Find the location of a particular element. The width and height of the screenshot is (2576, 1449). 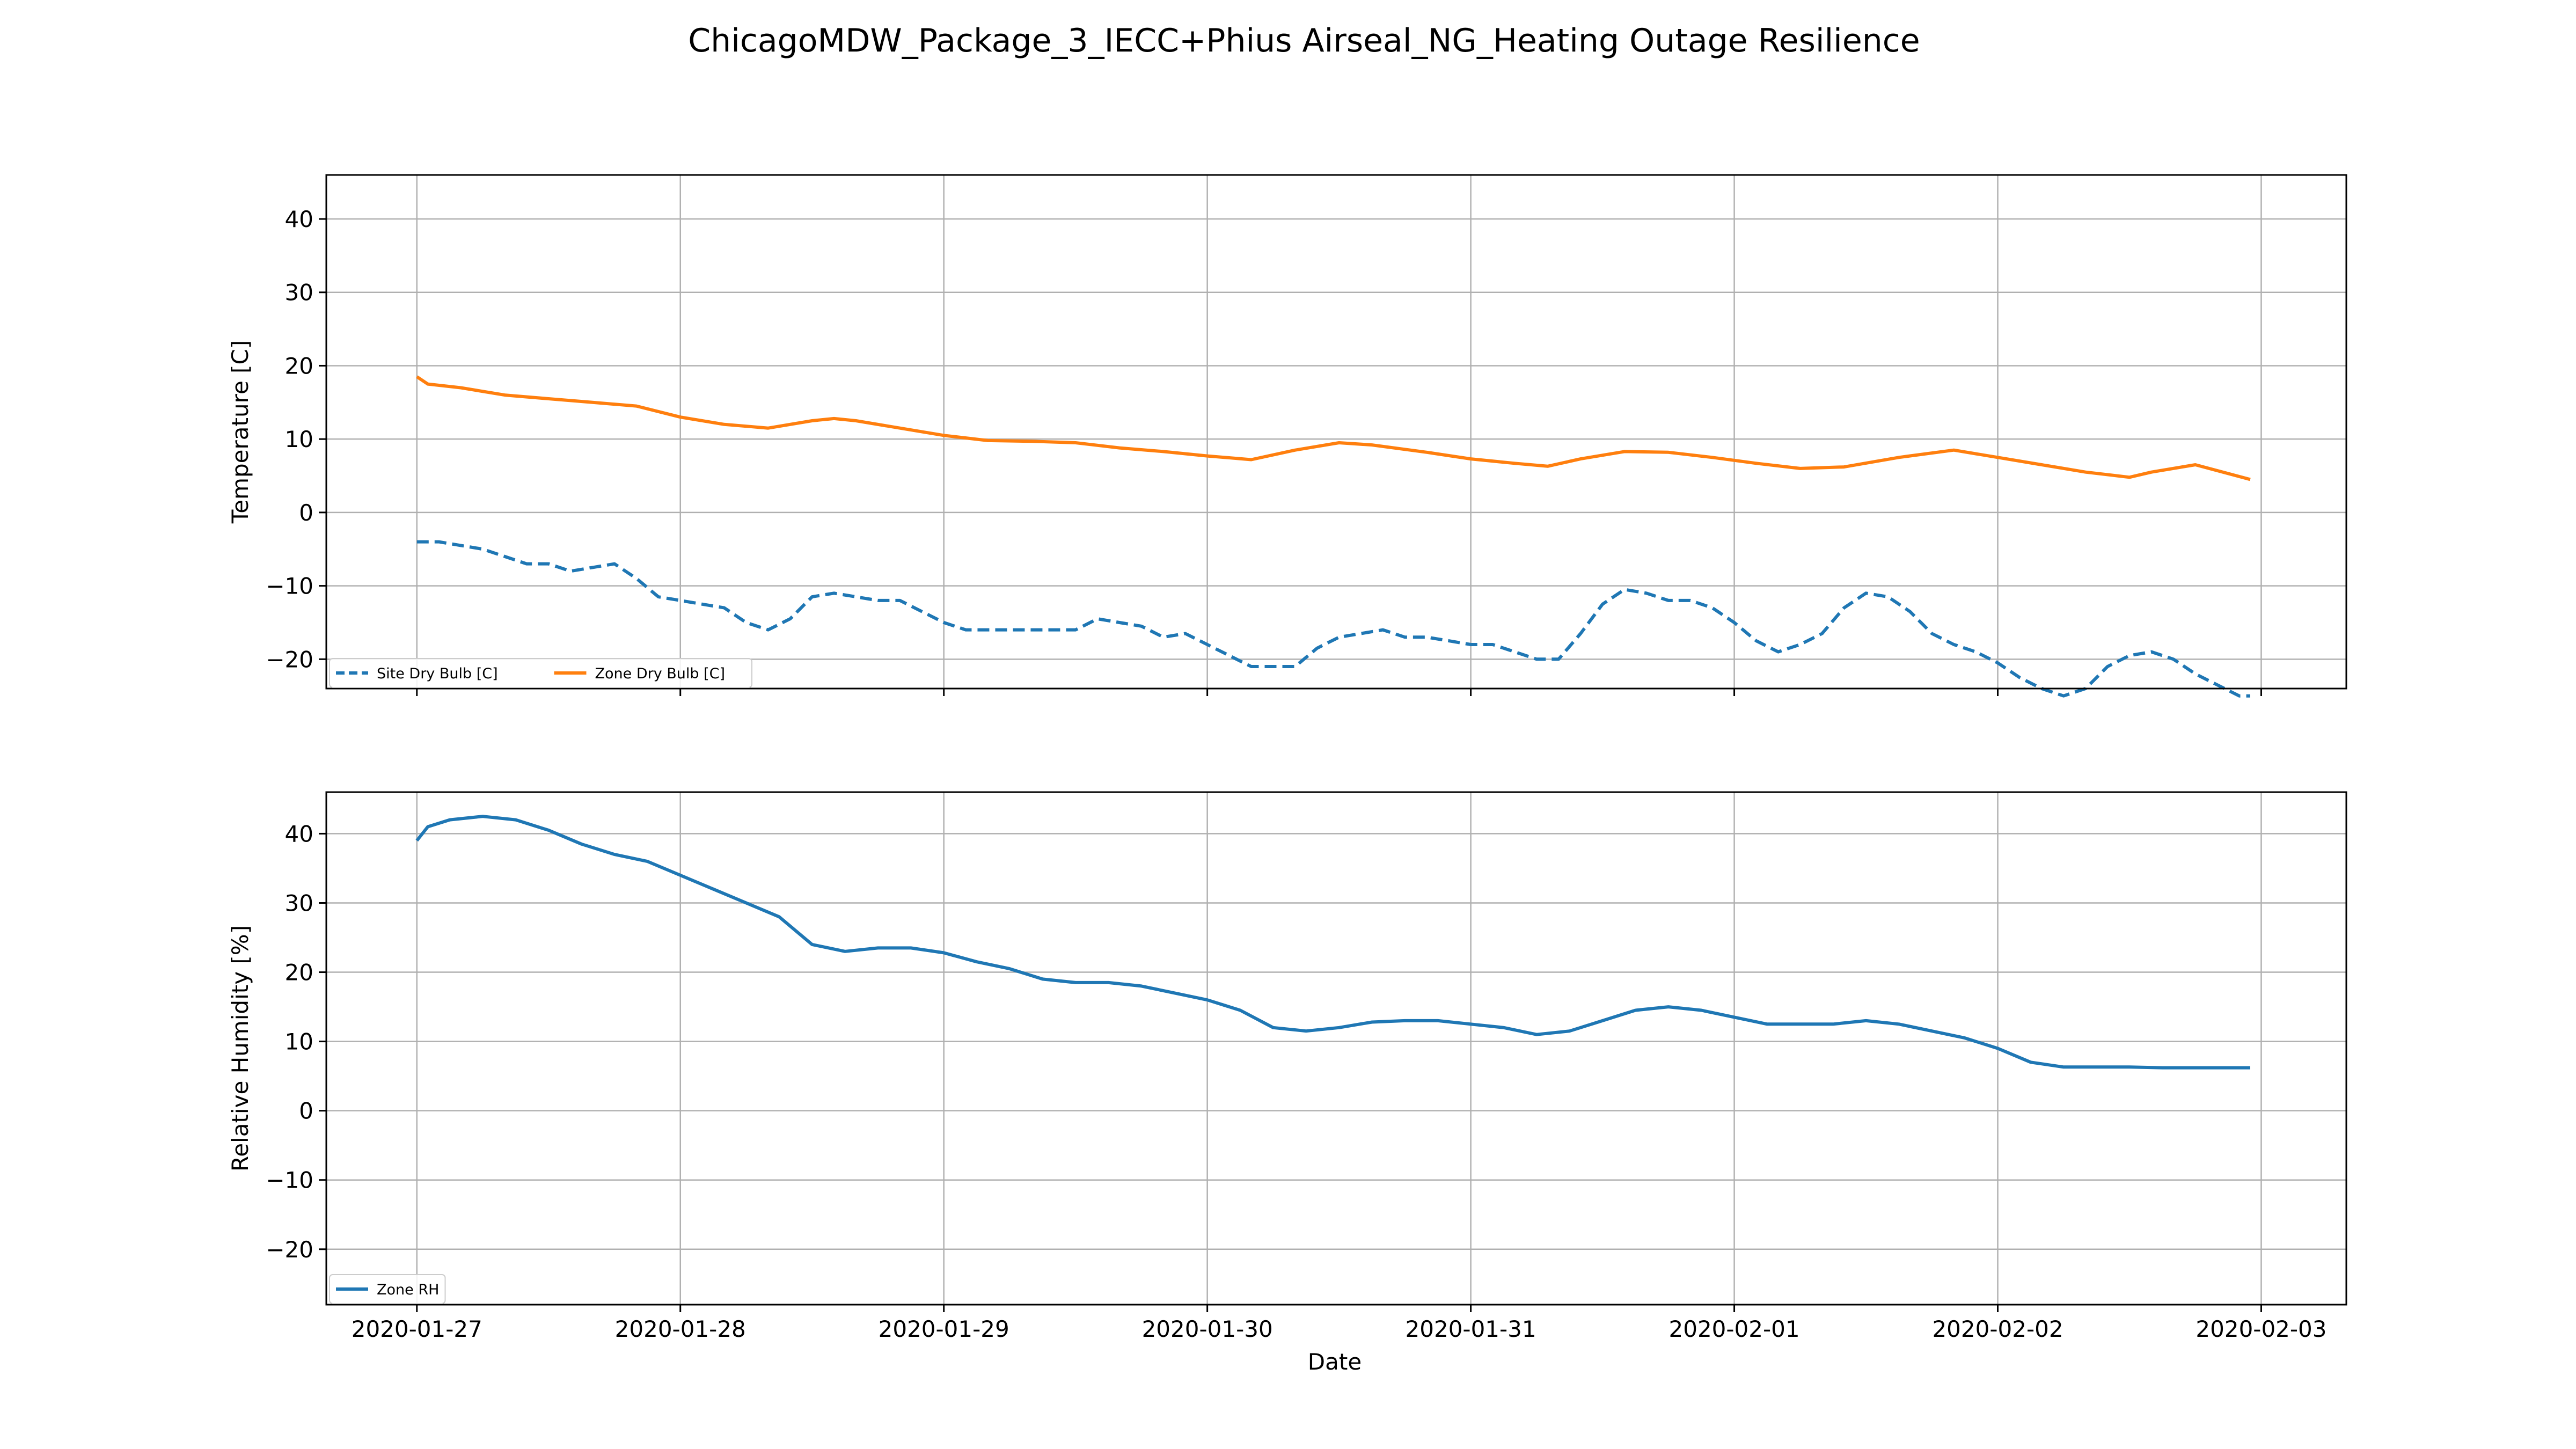

x-tick-label: 2020-02-03 is located at coordinates (2261, 1329).